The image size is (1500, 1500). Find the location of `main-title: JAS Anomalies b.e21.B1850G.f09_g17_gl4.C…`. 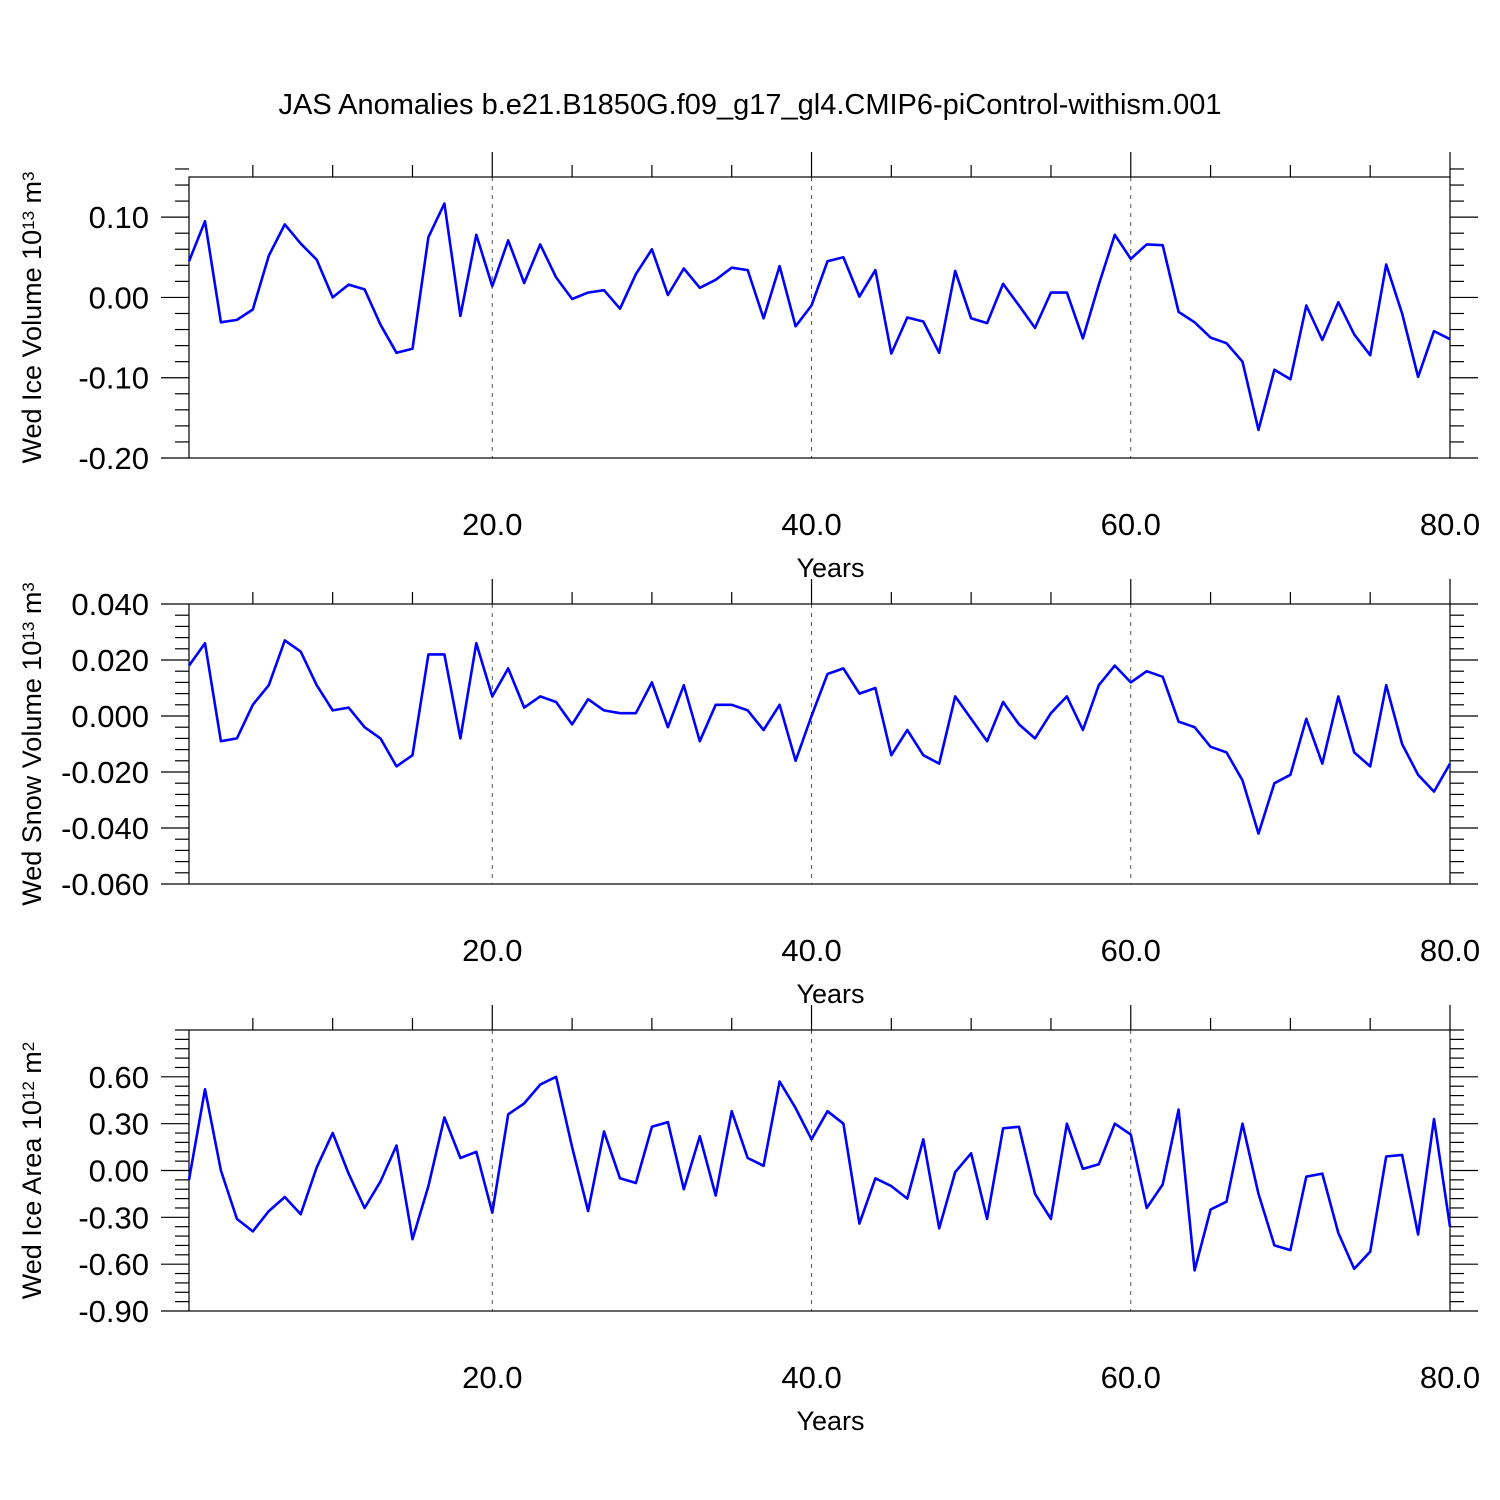

main-title: JAS Anomalies b.e21.B1850G.f09_g17_gl4.C… is located at coordinates (749, 105).